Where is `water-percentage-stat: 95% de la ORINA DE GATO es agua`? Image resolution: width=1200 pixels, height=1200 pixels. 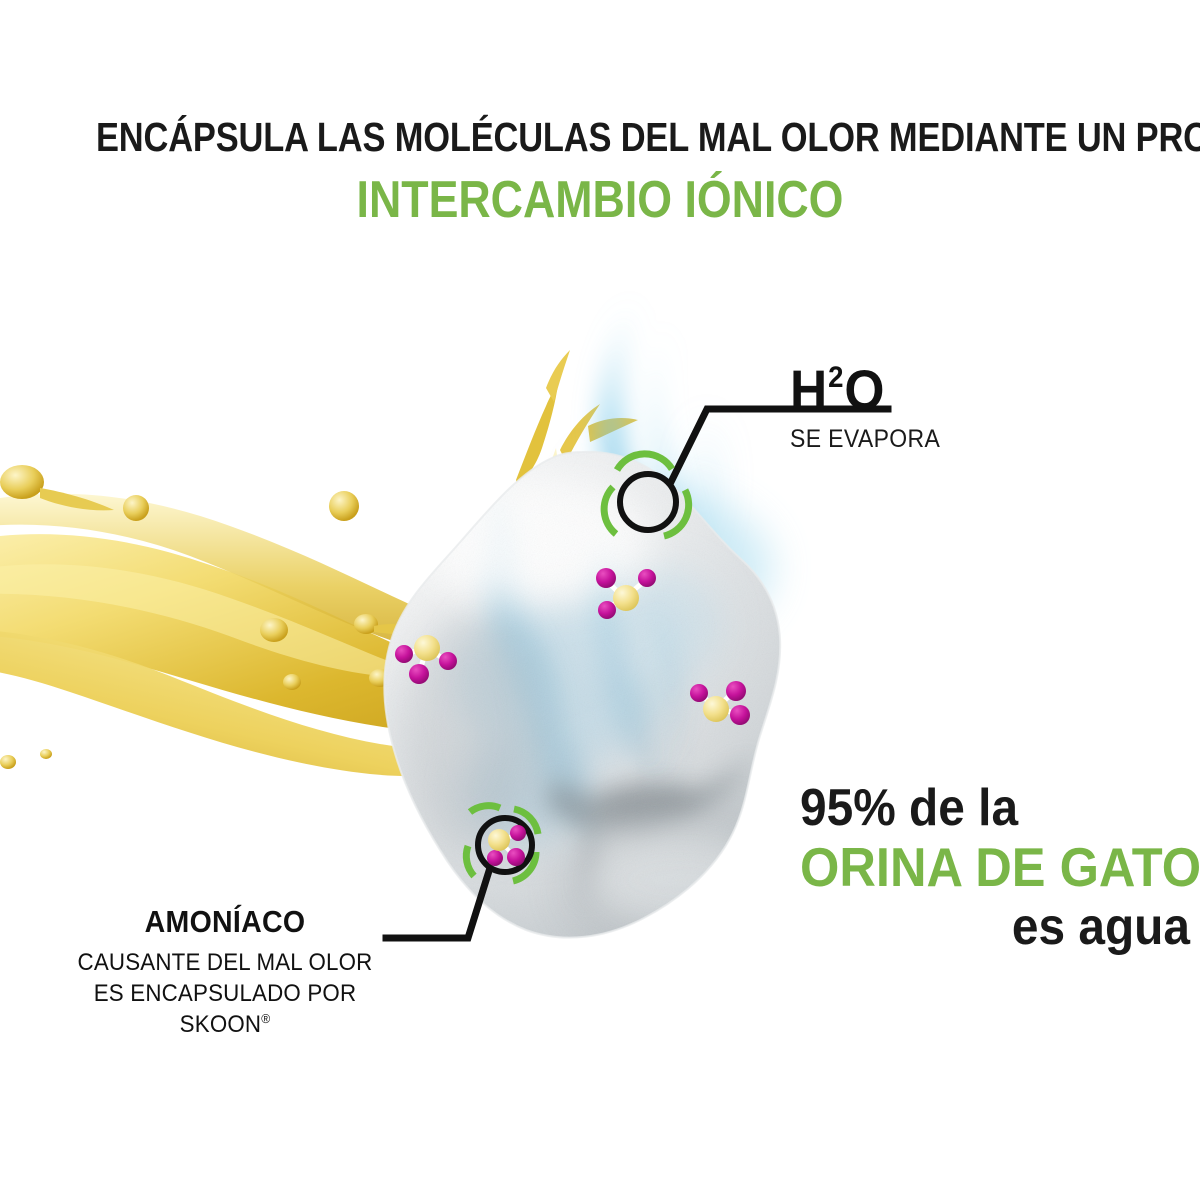 water-percentage-stat: 95% de la ORINA DE GATO es agua is located at coordinates (1000, 867).